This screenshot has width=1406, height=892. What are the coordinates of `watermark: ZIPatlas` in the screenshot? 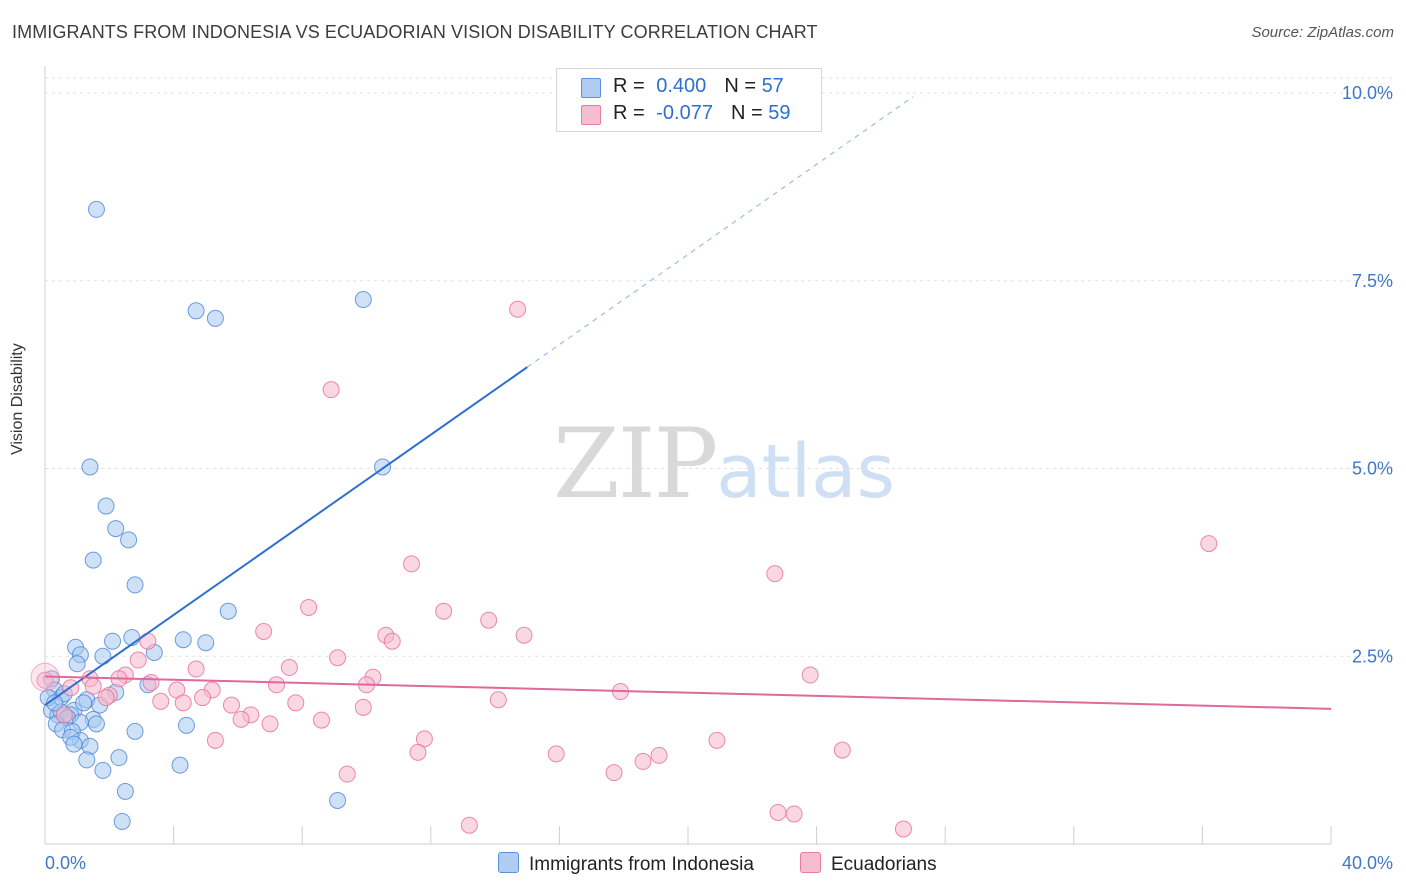 It's located at (724, 464).